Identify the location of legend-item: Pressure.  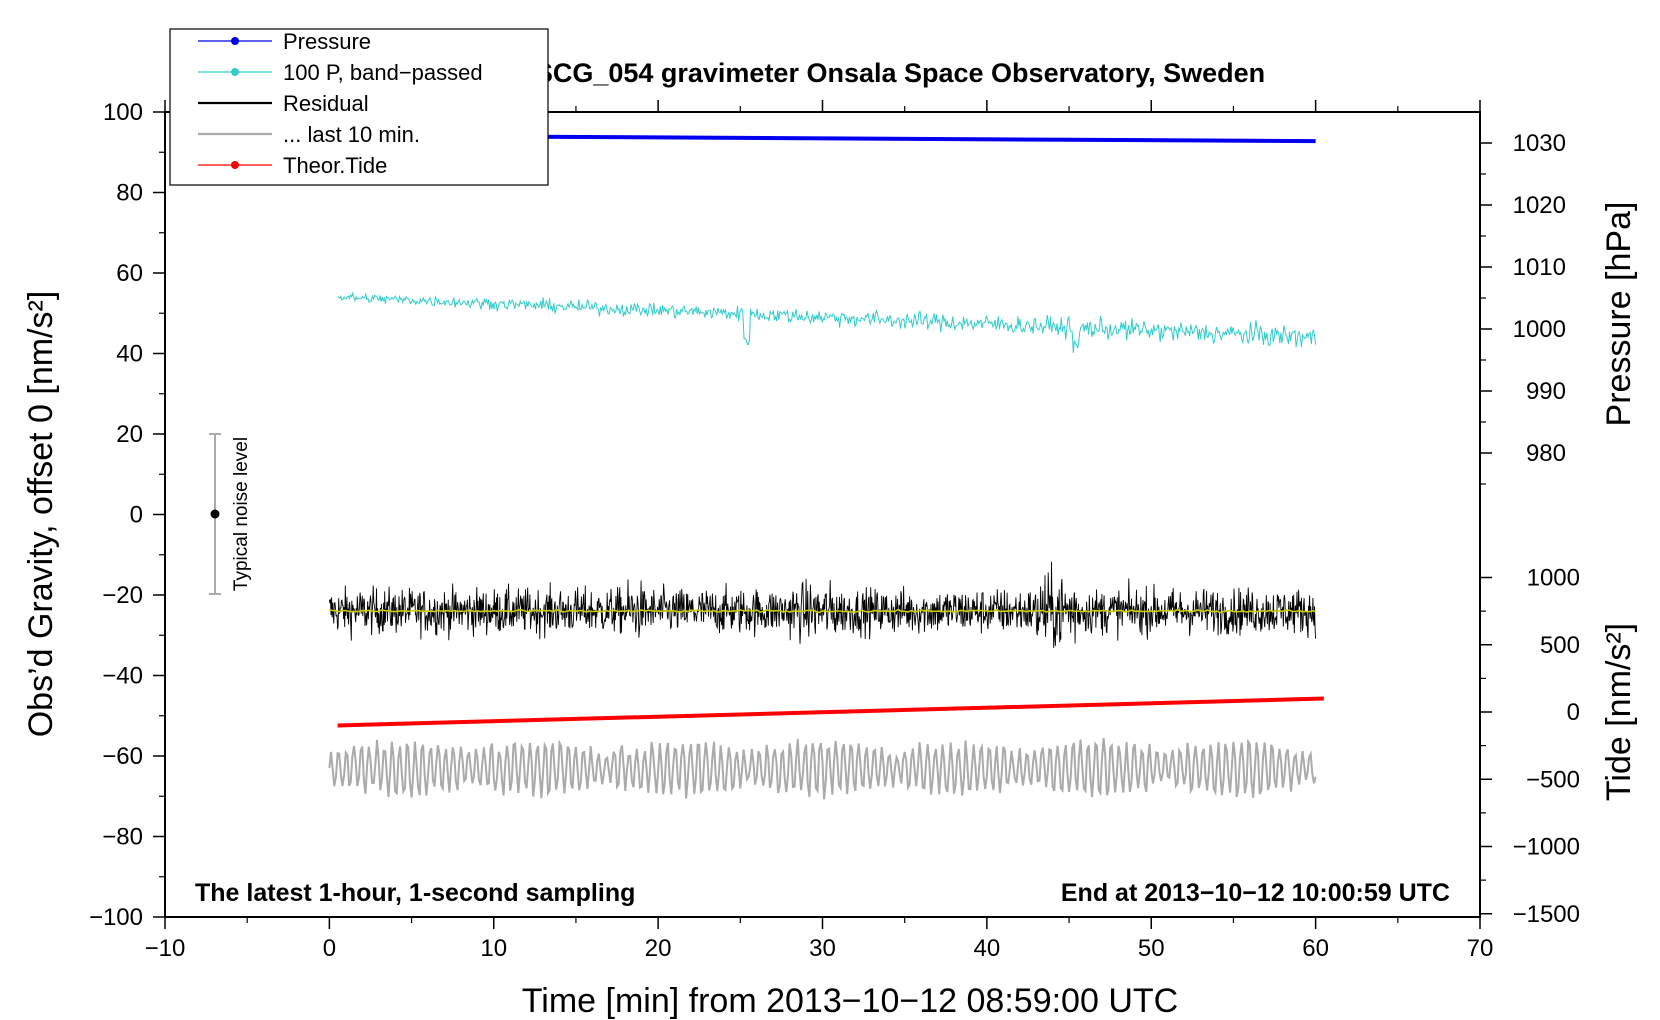
(284, 41).